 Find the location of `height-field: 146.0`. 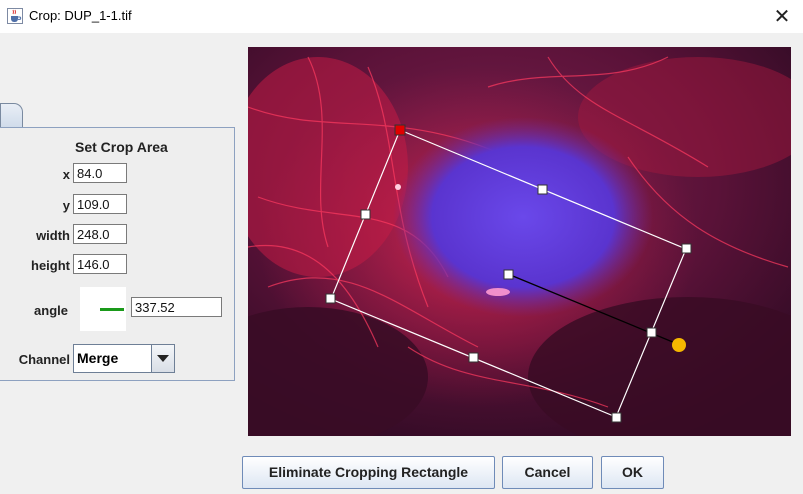

height-field: 146.0 is located at coordinates (100, 264).